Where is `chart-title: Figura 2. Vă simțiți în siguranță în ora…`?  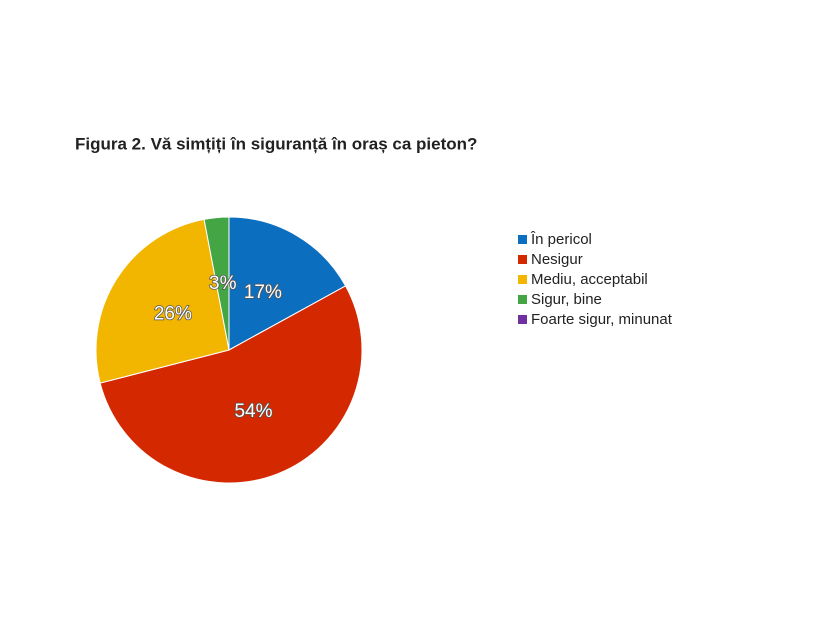 chart-title: Figura 2. Vă simțiți în siguranță în ora… is located at coordinates (276, 143).